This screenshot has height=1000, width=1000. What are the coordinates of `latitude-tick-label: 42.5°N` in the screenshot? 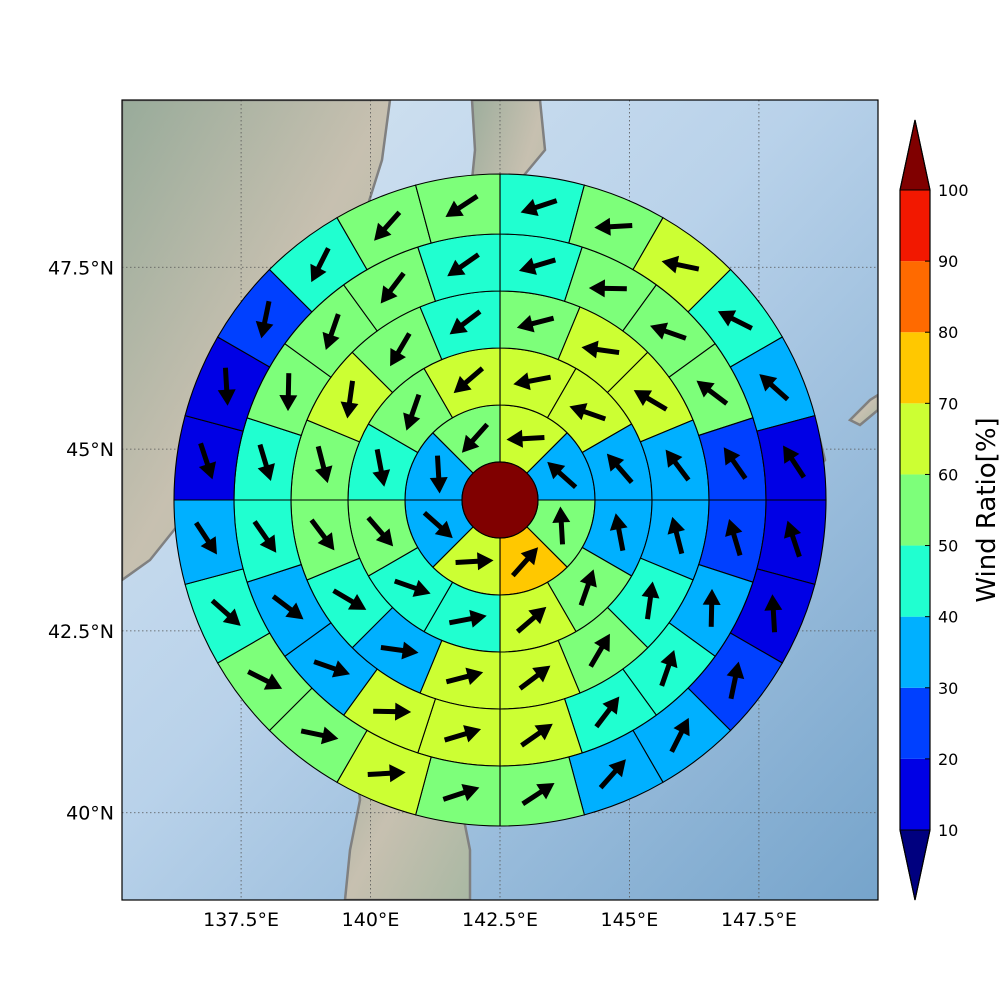 It's located at (81, 632).